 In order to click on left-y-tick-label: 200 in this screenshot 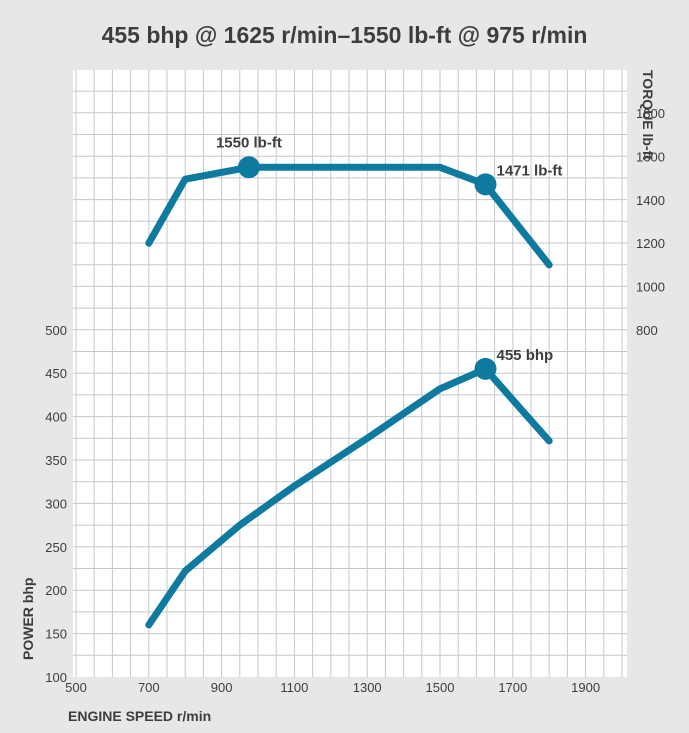, I will do `click(56, 590)`.